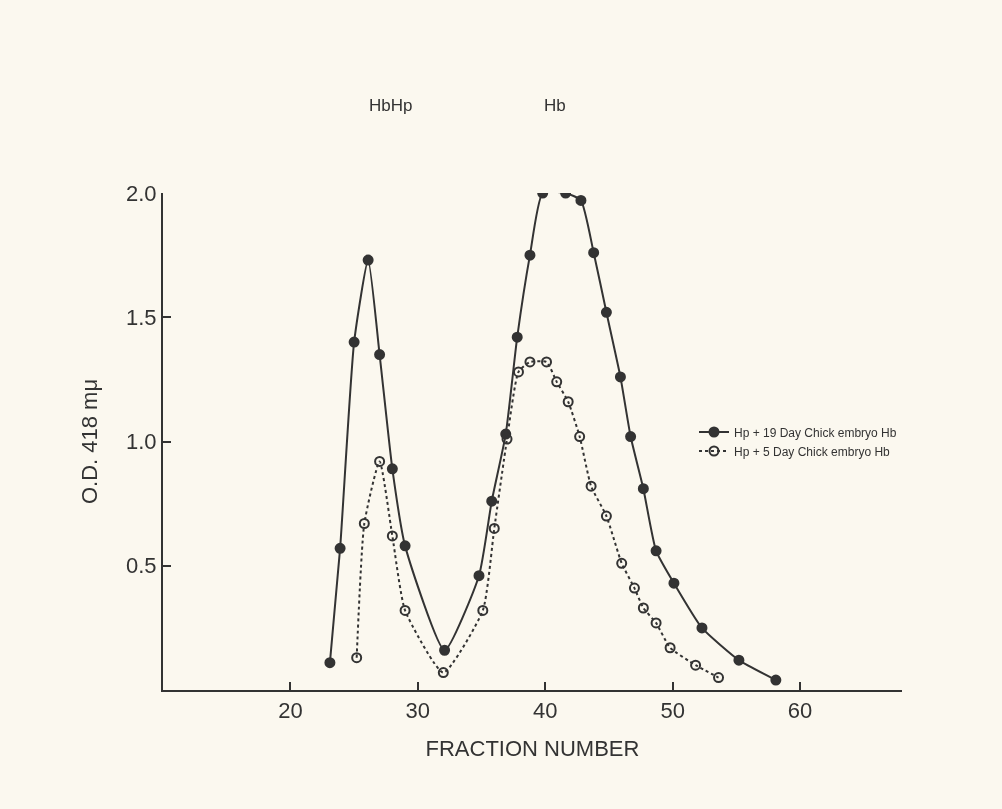 The height and width of the screenshot is (809, 1002). Describe the element at coordinates (545, 711) in the screenshot. I see `x-tick-label: 40` at that location.